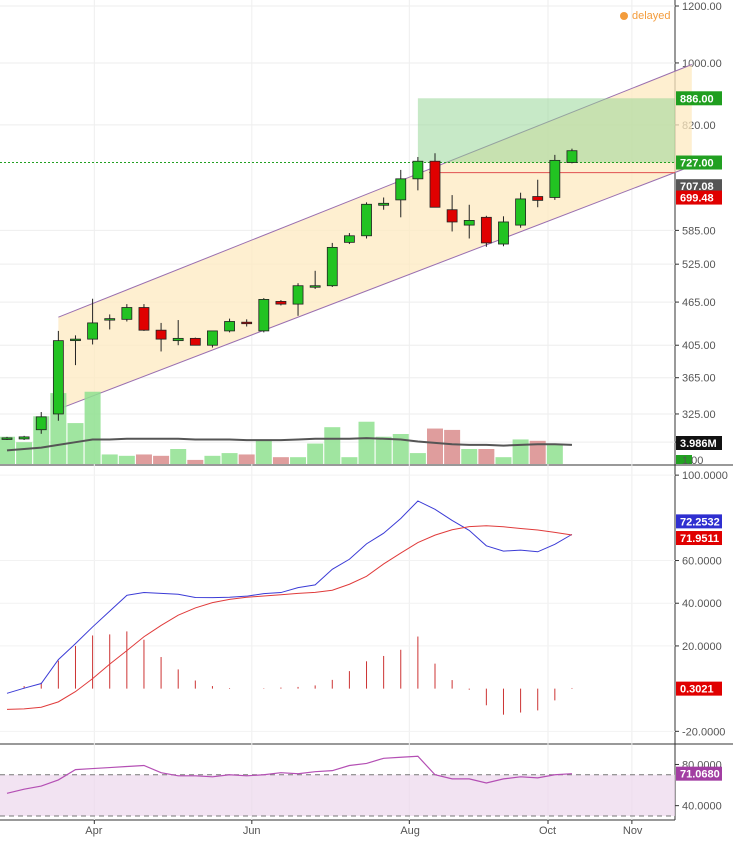 The height and width of the screenshot is (841, 733). What do you see at coordinates (699, 303) in the screenshot?
I see `price-tick-label: 465.00` at bounding box center [699, 303].